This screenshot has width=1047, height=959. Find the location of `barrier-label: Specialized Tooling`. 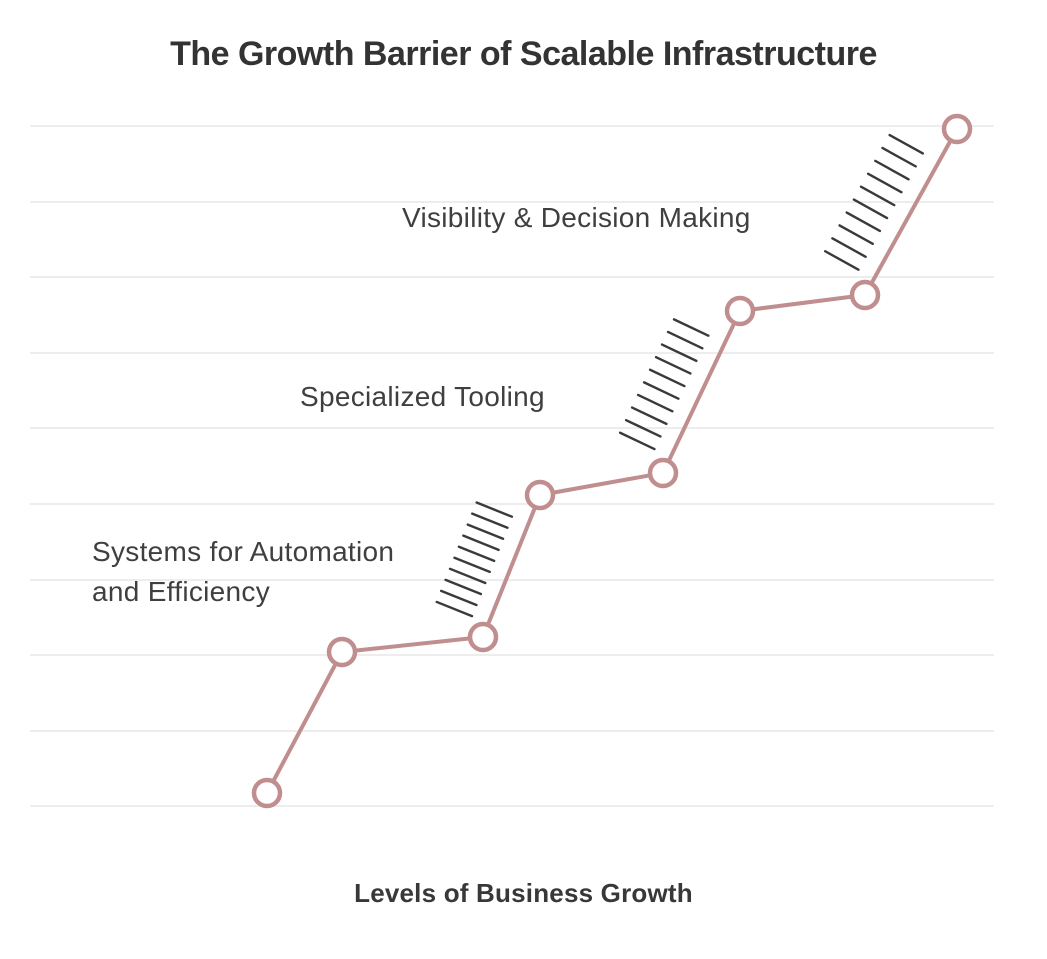

barrier-label: Specialized Tooling is located at coordinates (422, 397).